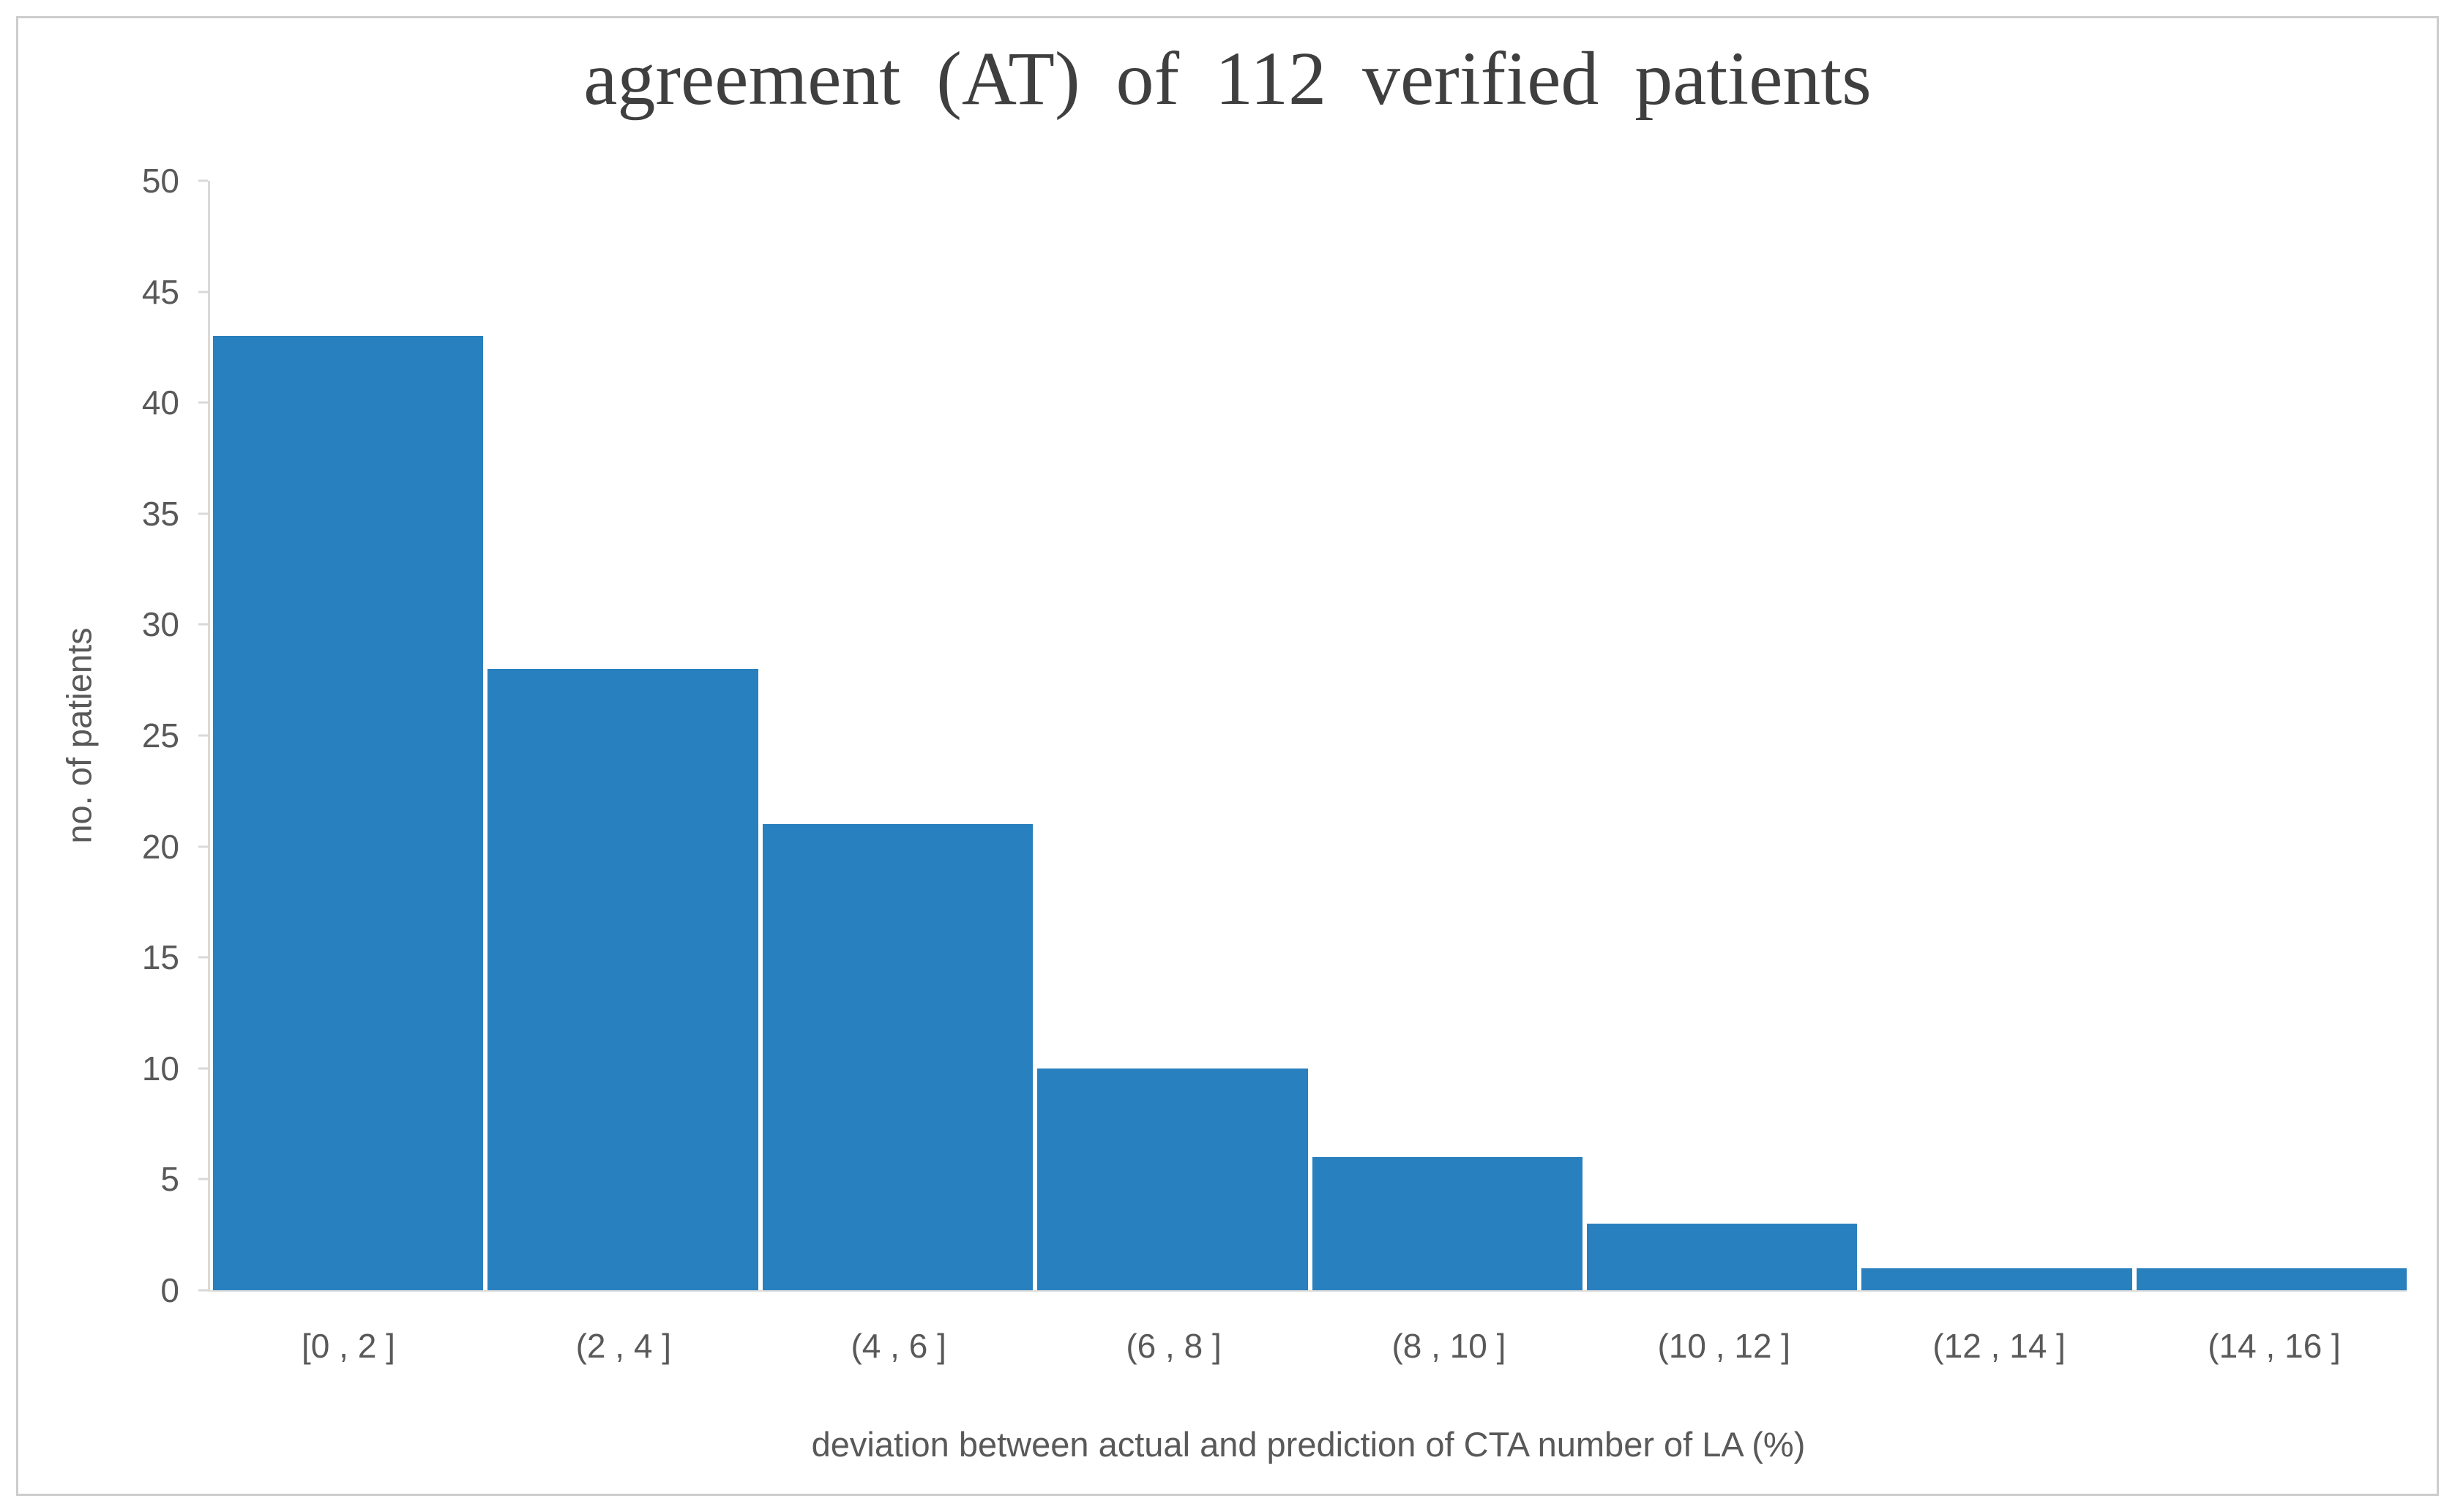 This screenshot has height=1512, width=2455. Describe the element at coordinates (160, 735) in the screenshot. I see `y-tick-label: 25` at that location.